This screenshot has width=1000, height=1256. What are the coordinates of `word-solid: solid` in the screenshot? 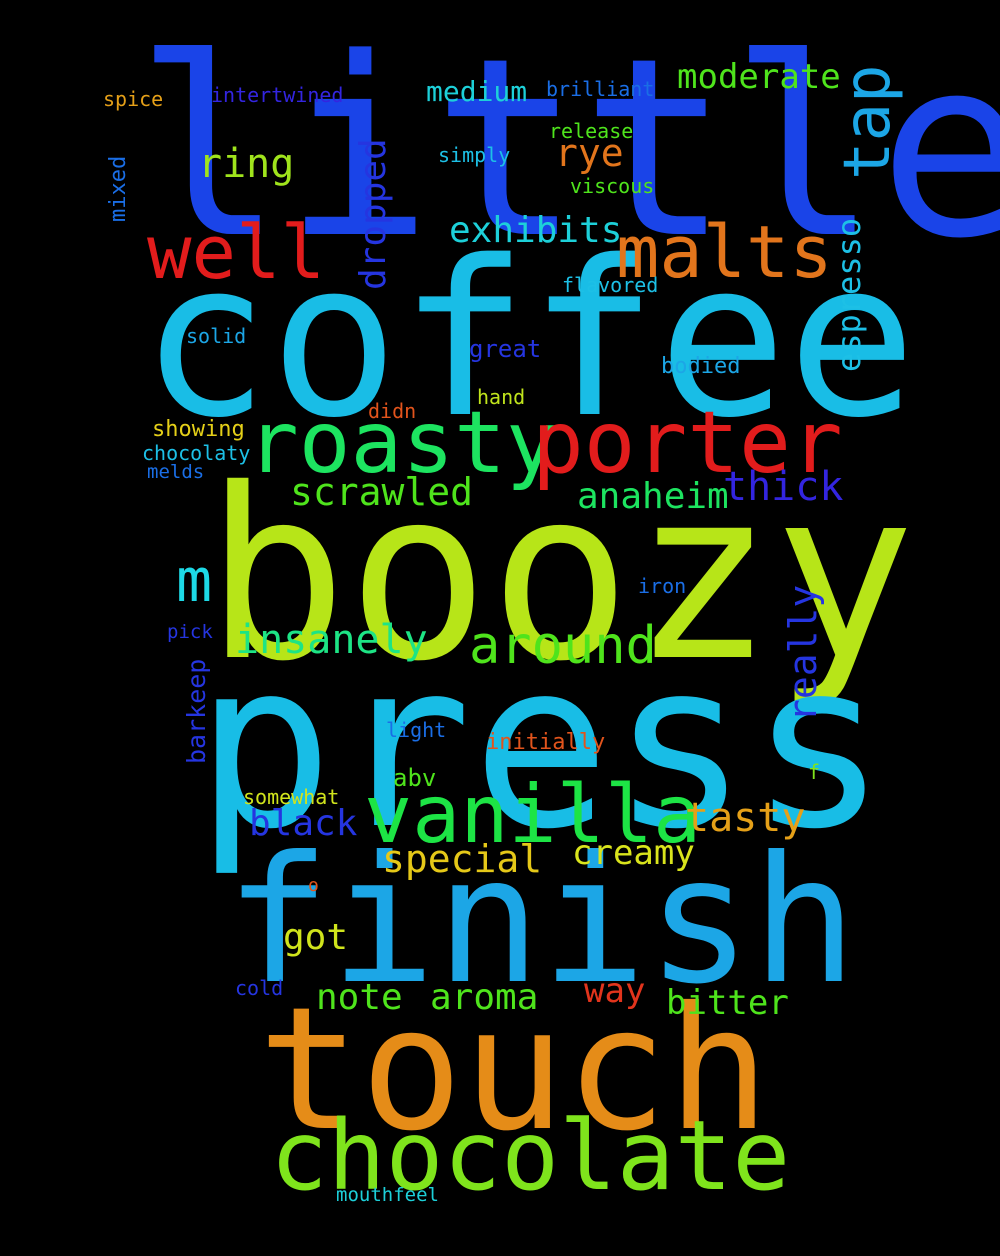 It's located at (216, 336).